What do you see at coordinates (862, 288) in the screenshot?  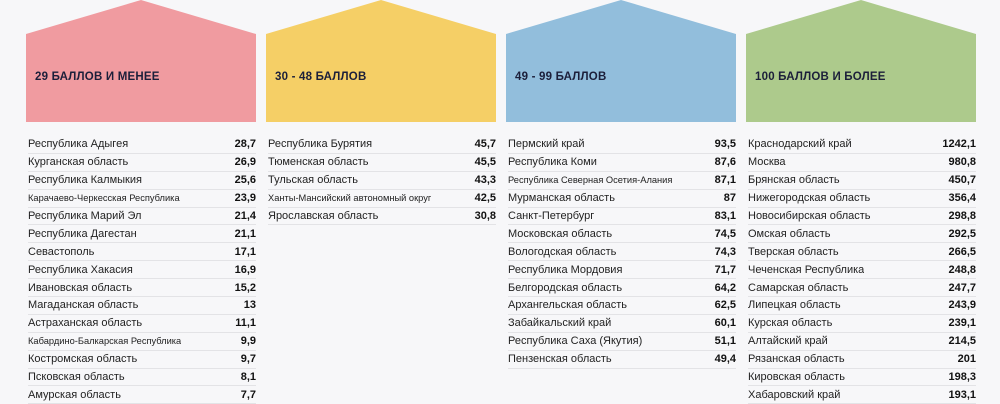 I see `table-row: Самарская область 247,7` at bounding box center [862, 288].